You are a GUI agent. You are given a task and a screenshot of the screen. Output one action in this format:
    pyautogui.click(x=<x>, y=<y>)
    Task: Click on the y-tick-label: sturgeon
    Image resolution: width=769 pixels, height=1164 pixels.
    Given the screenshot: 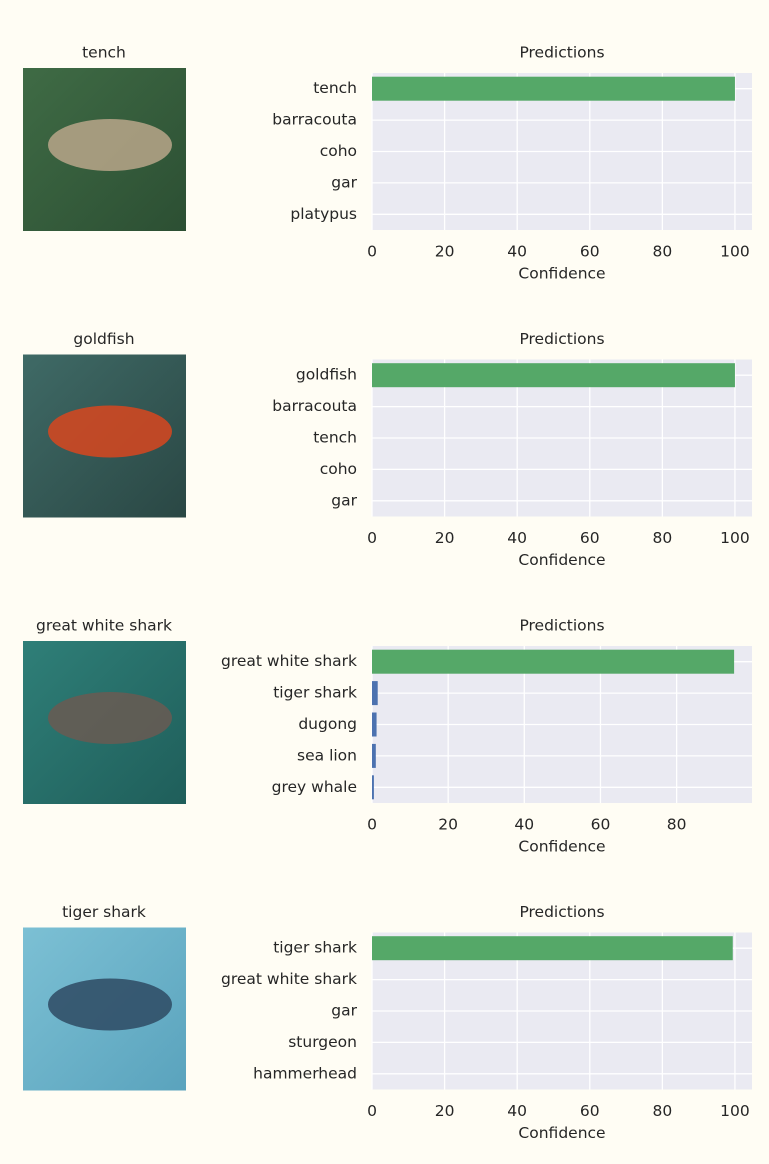 What is the action you would take?
    pyautogui.click(x=322, y=1042)
    